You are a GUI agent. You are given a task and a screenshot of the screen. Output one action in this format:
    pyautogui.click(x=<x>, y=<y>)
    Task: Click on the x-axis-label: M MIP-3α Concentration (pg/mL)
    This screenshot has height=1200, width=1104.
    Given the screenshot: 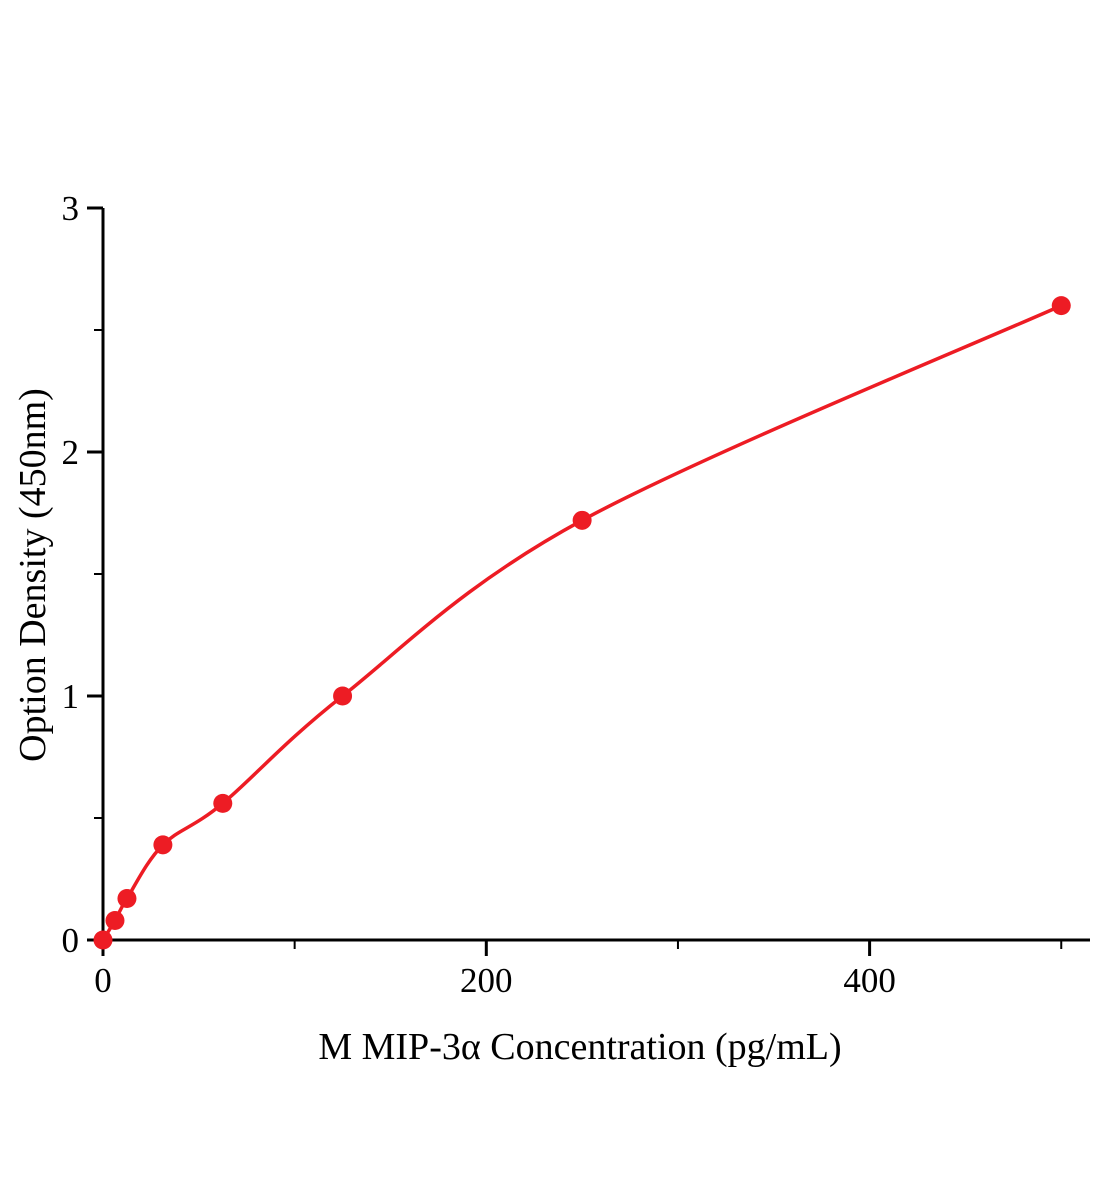 What is the action you would take?
    pyautogui.click(x=580, y=1047)
    